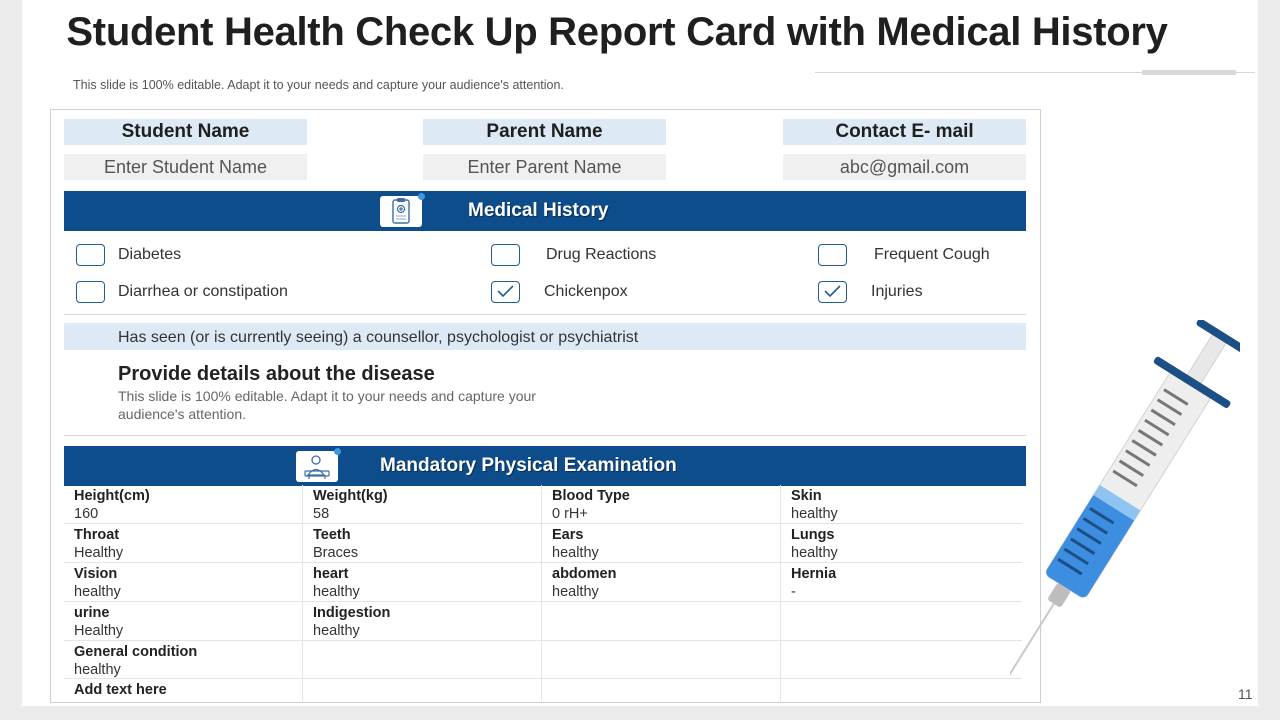 Image resolution: width=1280 pixels, height=720 pixels. Describe the element at coordinates (276, 374) in the screenshot. I see `details-title: Provide details about the disease` at that location.